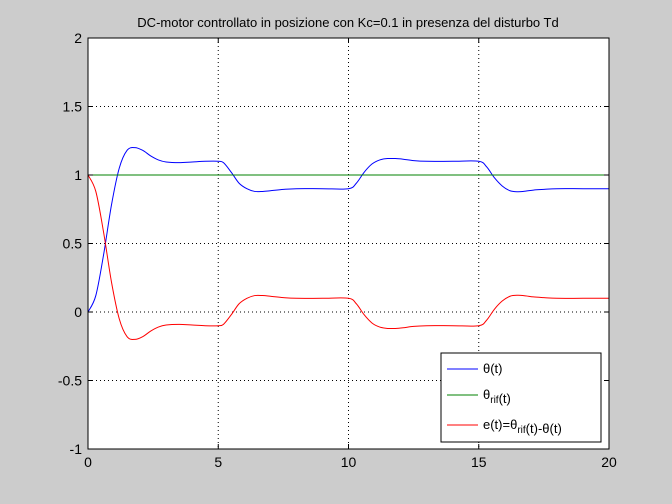 This screenshot has height=504, width=672. I want to click on x-tick-label: 0, so click(88, 462).